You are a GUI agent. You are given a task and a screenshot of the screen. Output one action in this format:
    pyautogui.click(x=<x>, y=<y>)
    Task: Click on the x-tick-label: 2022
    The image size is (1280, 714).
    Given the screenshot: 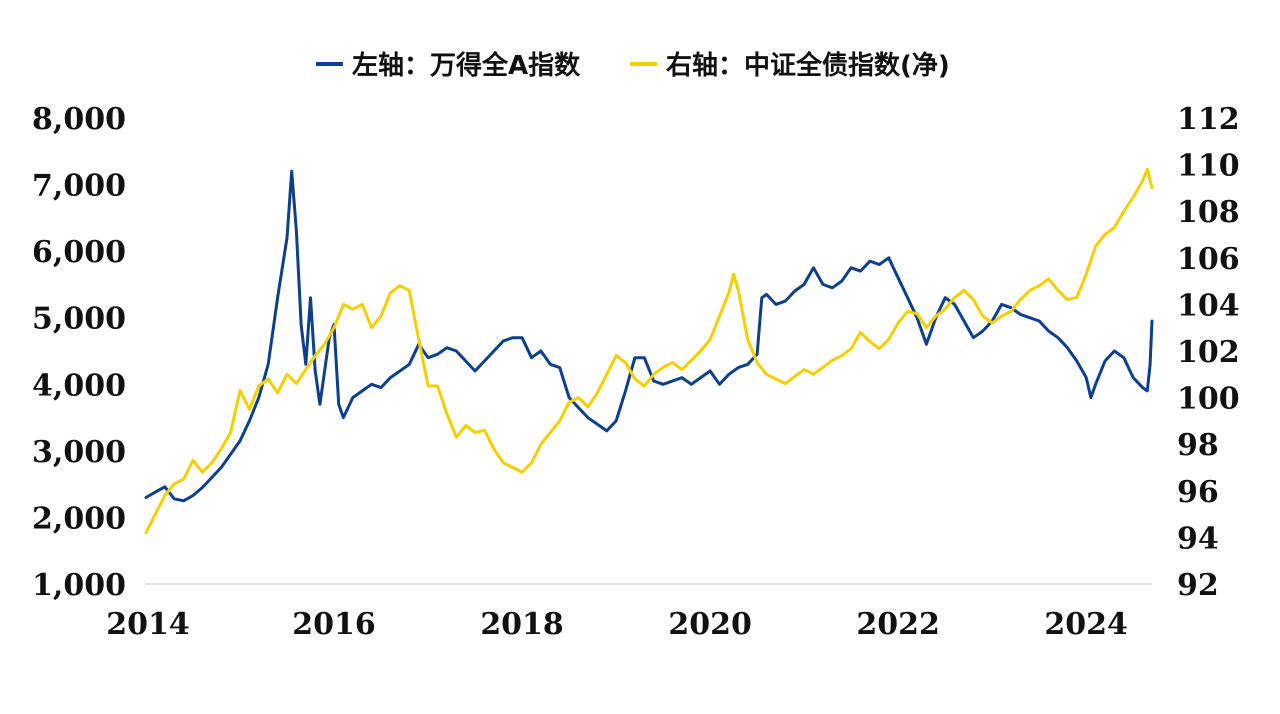 What is the action you would take?
    pyautogui.click(x=898, y=624)
    